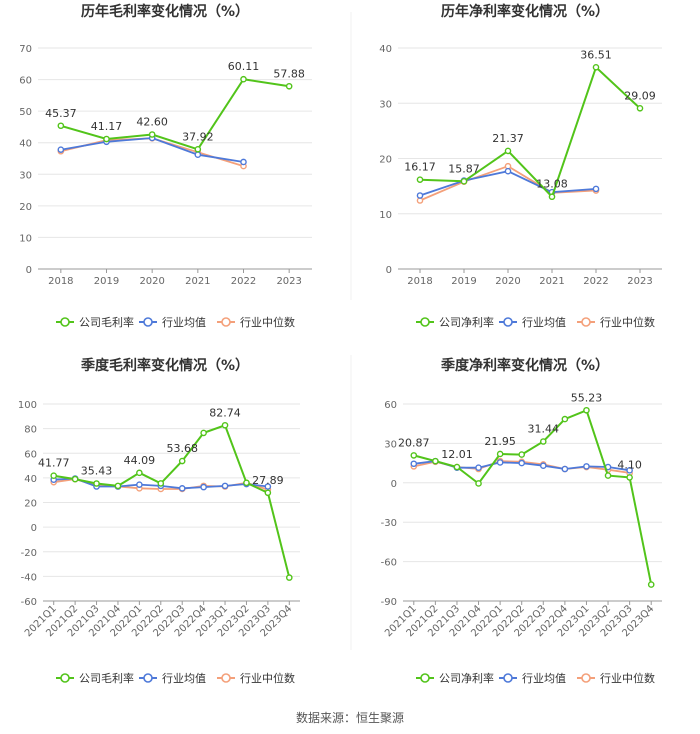  I want to click on data-label: 12.01, so click(457, 454).